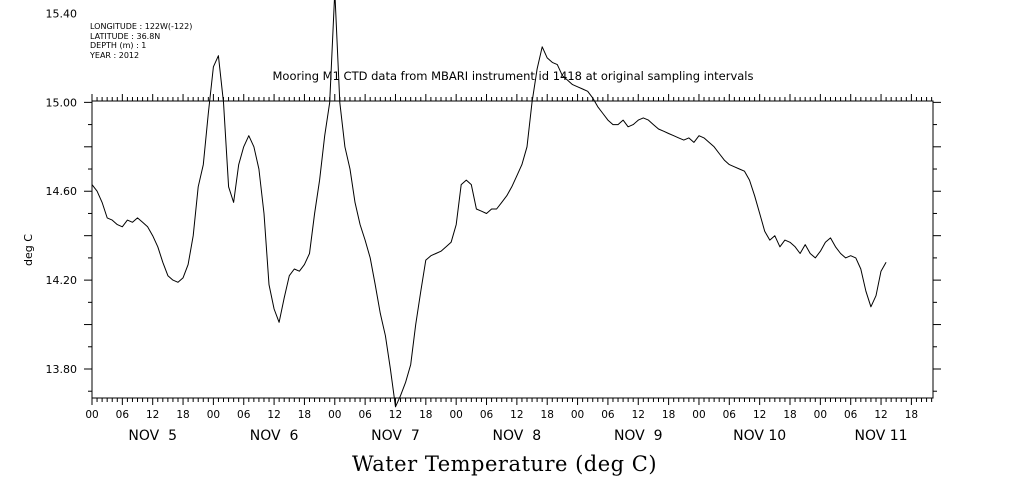  I want to click on longitude-text: LONGITUDE : 122W(-122), so click(141, 26).